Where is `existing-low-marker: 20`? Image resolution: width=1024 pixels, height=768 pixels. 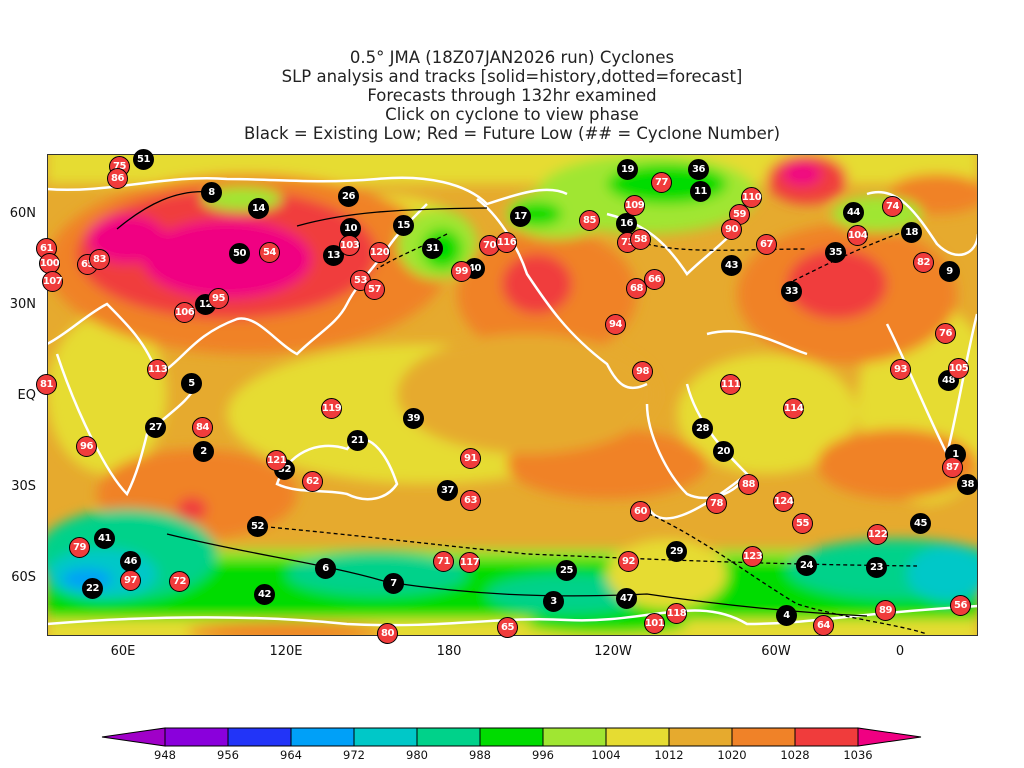 existing-low-marker: 20 is located at coordinates (723, 451).